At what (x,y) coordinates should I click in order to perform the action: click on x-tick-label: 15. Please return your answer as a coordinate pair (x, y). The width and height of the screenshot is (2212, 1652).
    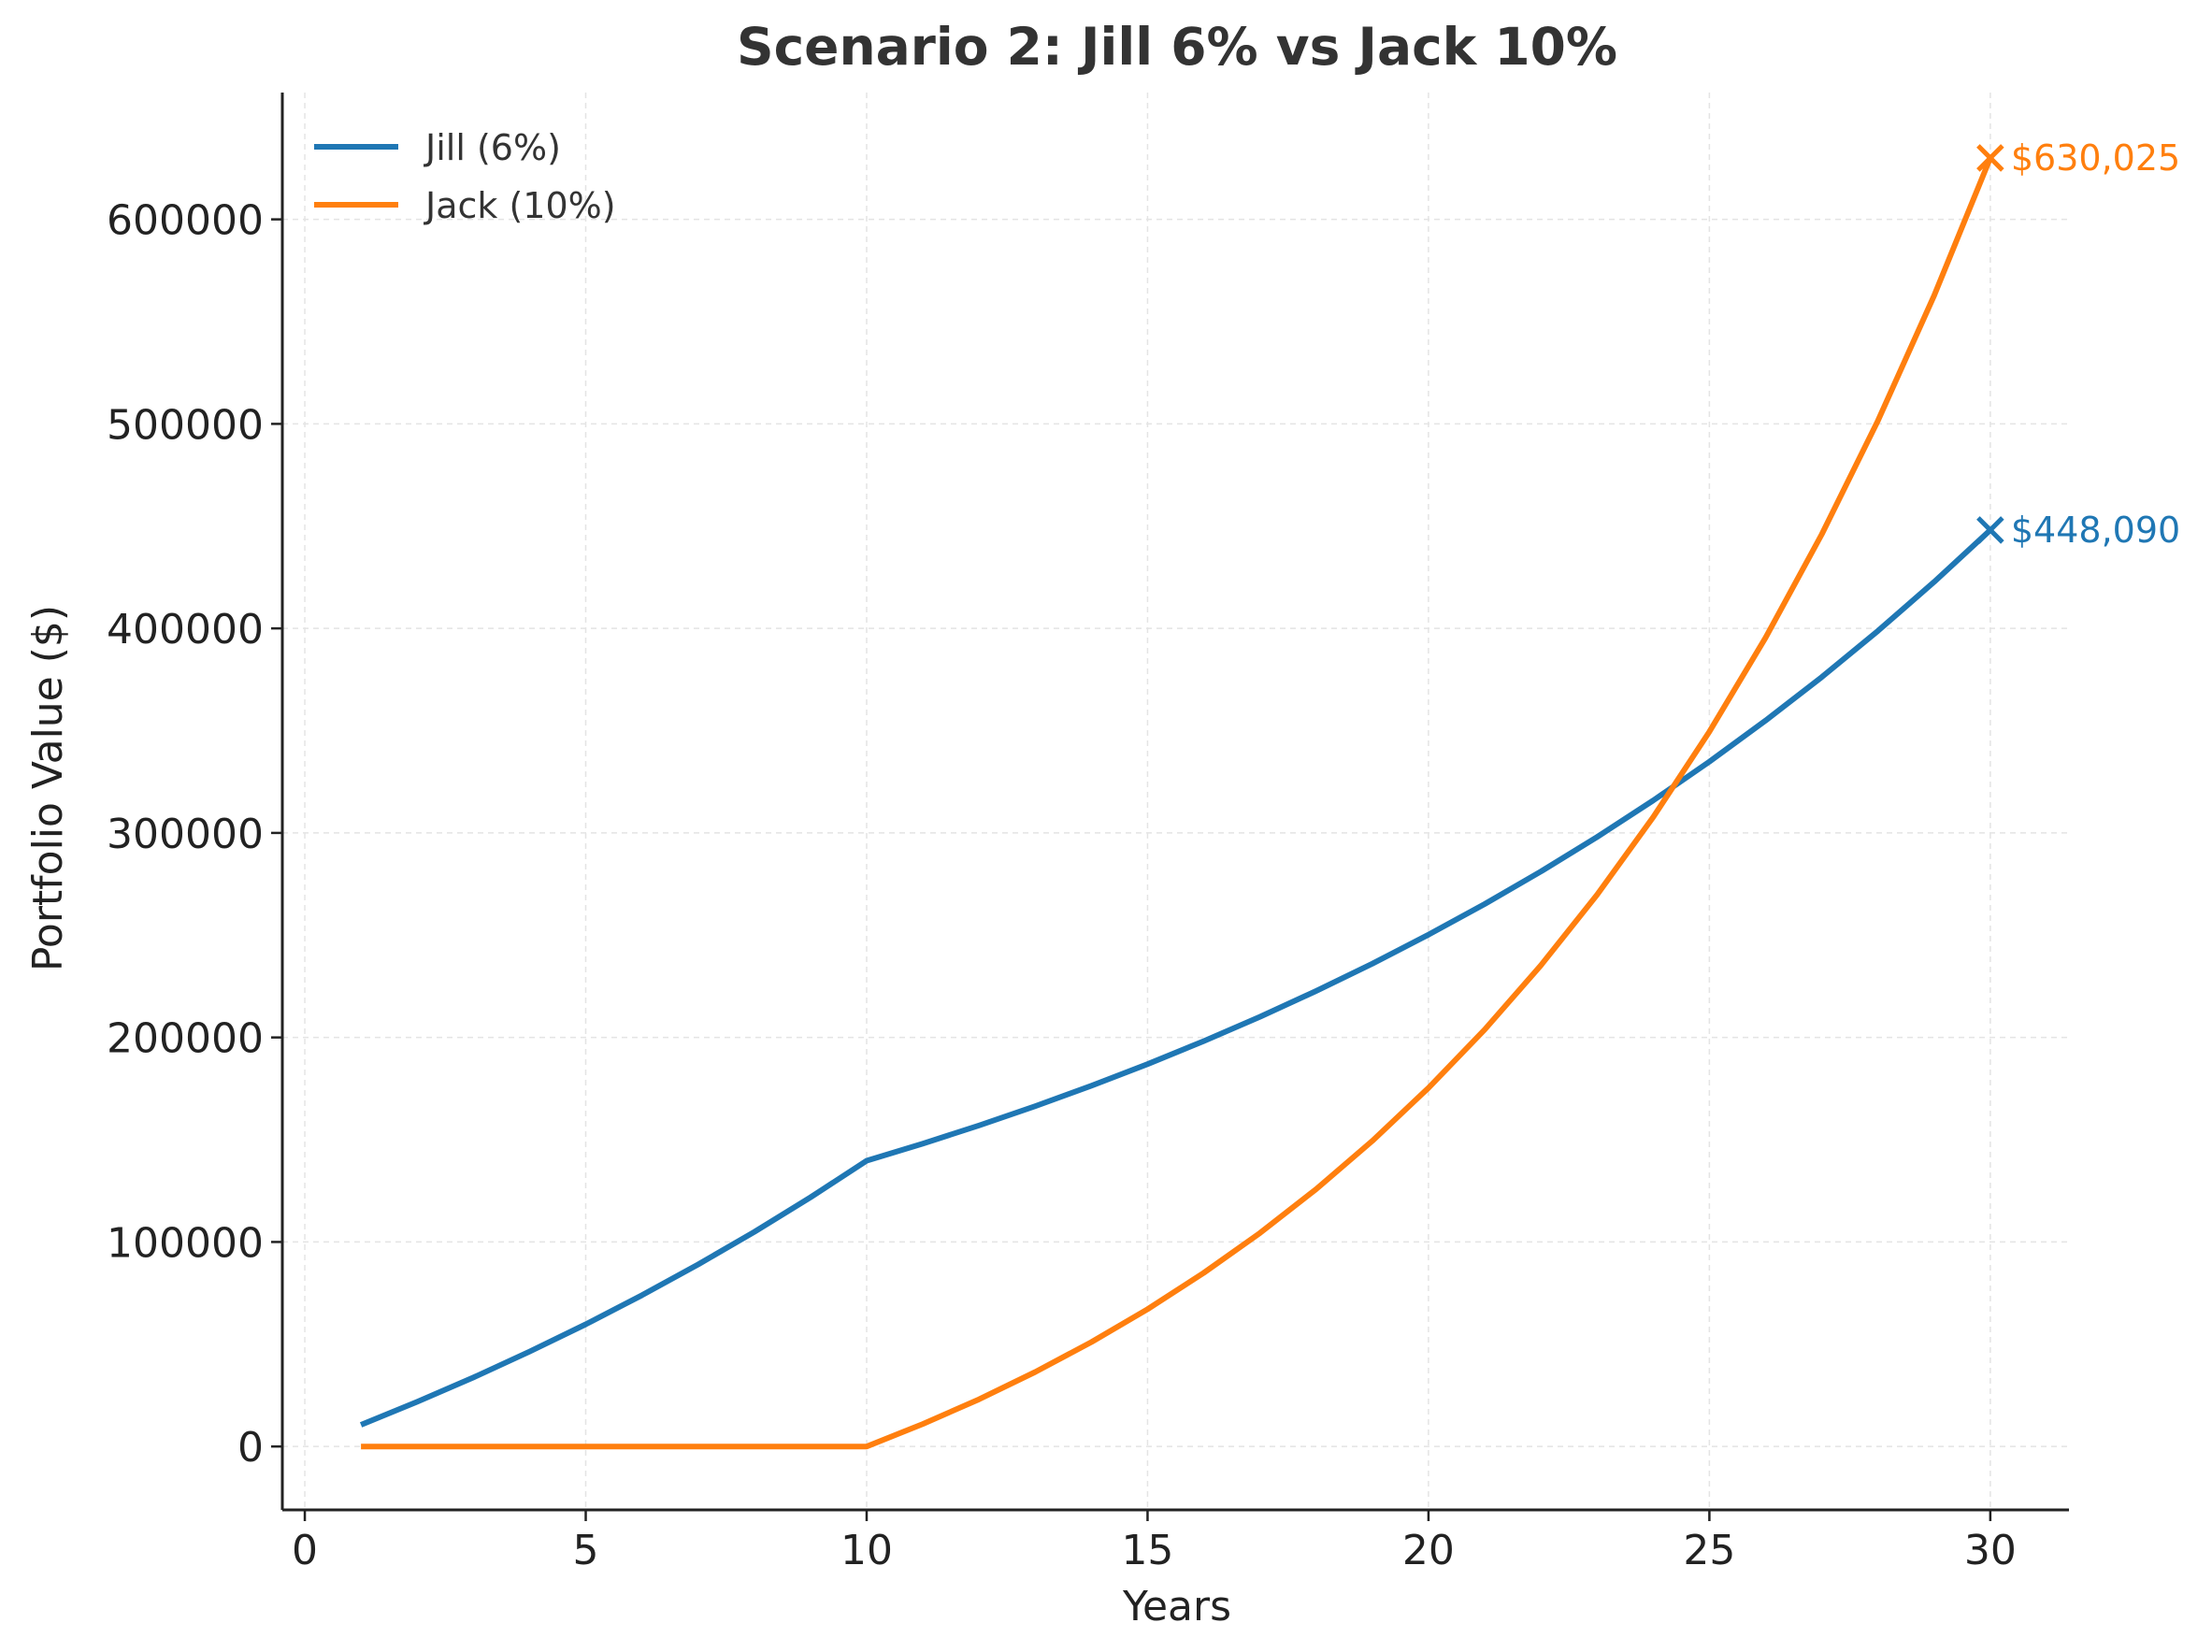
    Looking at the image, I should click on (1147, 1550).